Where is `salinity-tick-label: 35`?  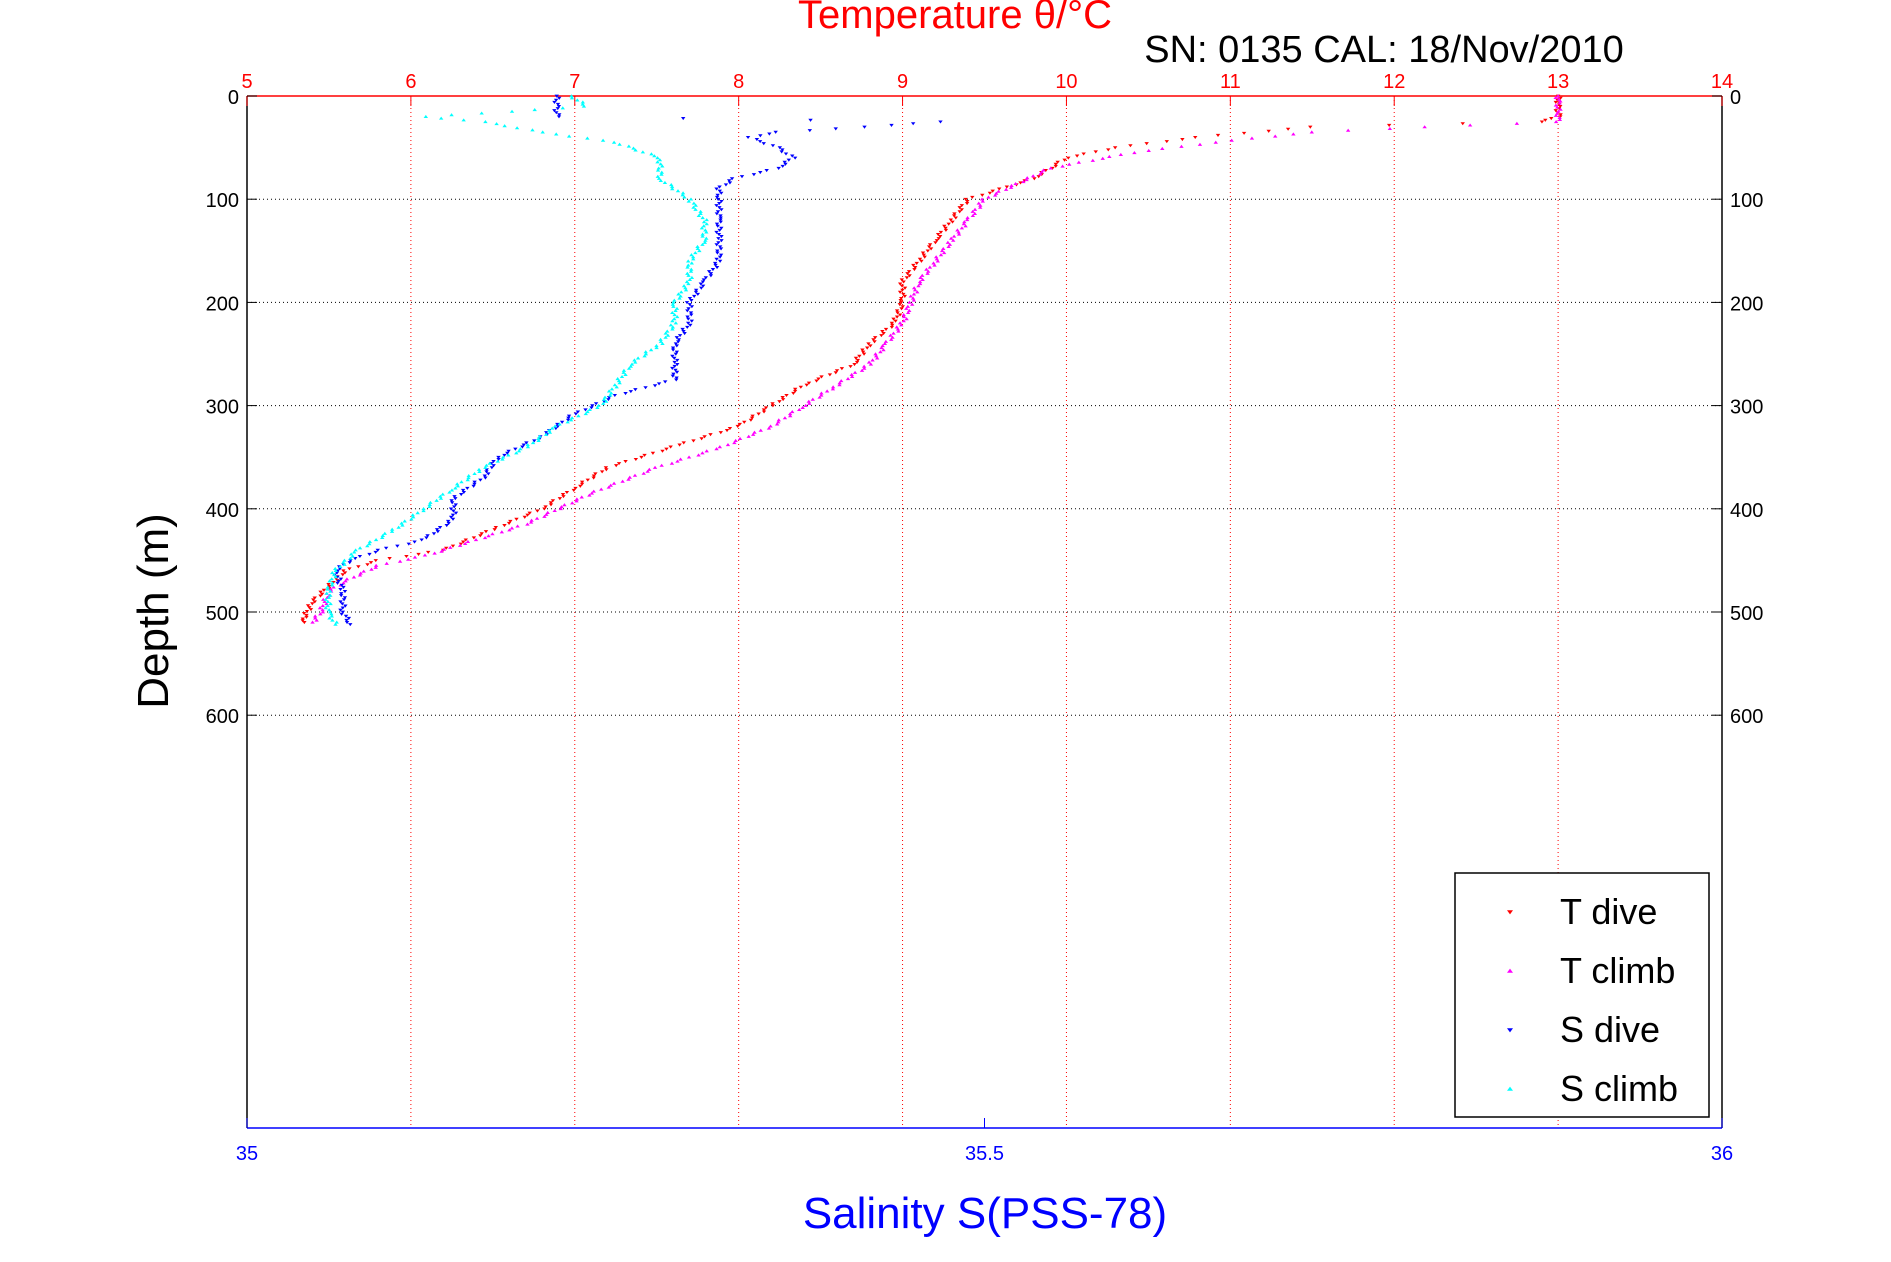 salinity-tick-label: 35 is located at coordinates (247, 1154).